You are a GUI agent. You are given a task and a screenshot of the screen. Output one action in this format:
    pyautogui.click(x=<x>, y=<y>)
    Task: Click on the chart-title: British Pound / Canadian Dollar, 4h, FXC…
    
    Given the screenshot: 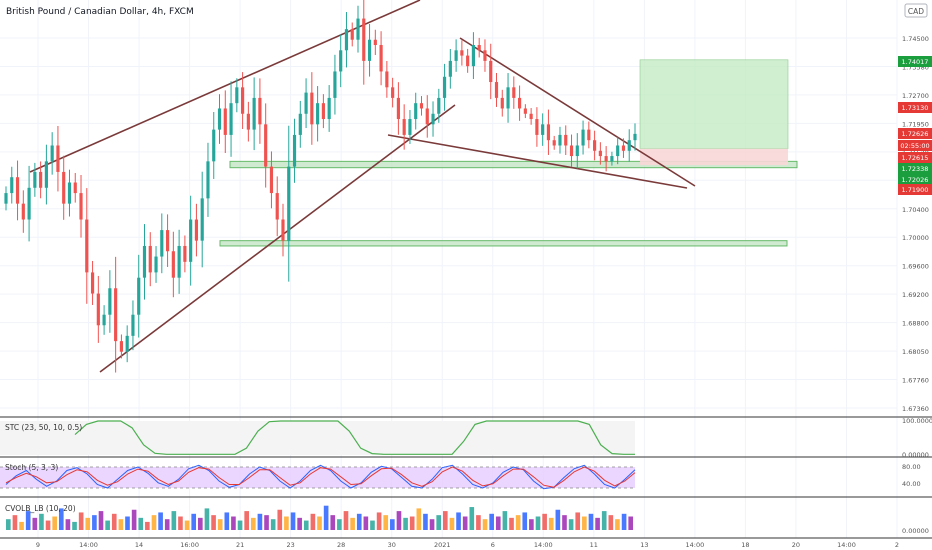 What is the action you would take?
    pyautogui.click(x=100, y=12)
    